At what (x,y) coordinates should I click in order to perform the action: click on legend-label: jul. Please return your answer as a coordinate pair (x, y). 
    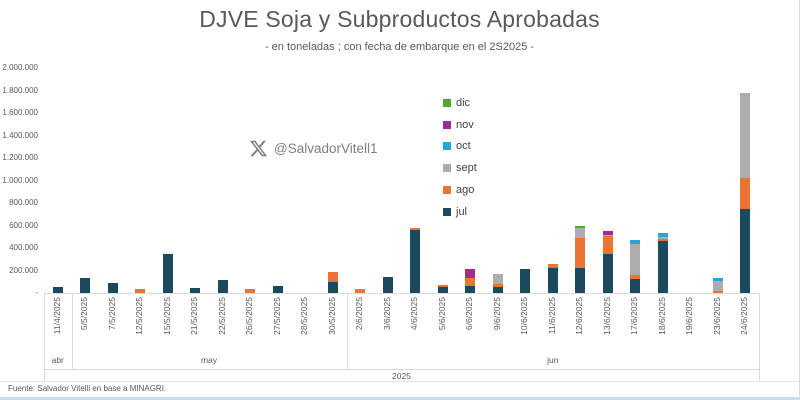
    Looking at the image, I should click on (462, 211).